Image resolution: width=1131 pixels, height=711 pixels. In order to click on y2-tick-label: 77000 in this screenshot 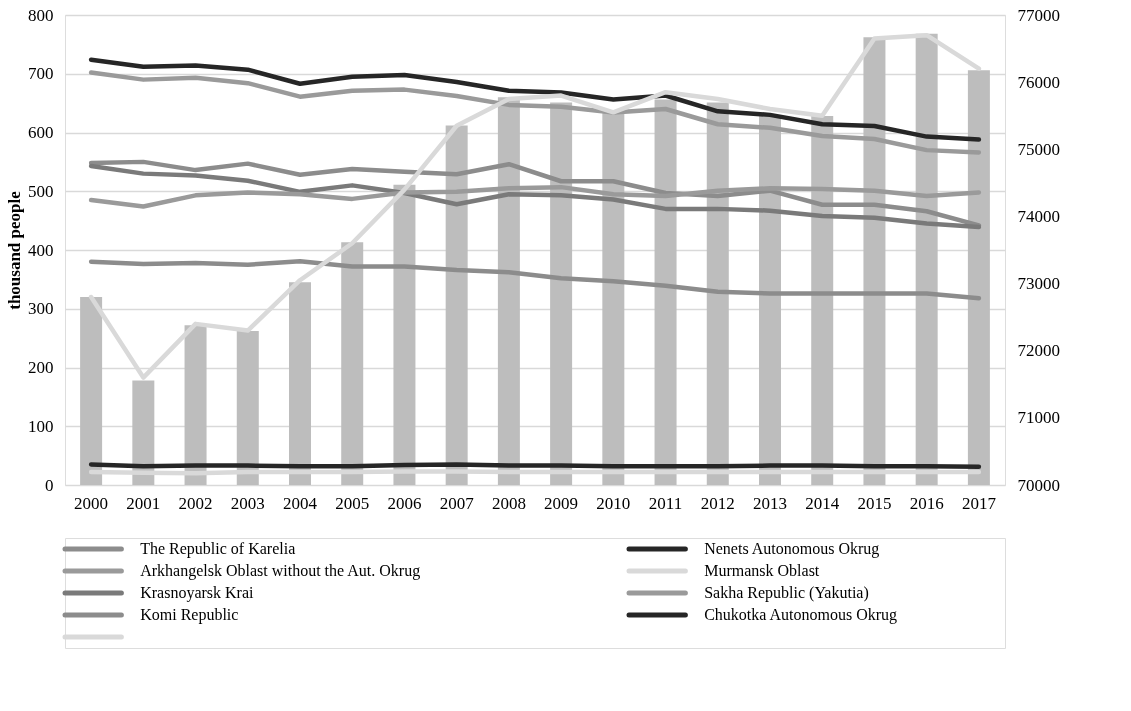, I will do `click(1038, 15)`.